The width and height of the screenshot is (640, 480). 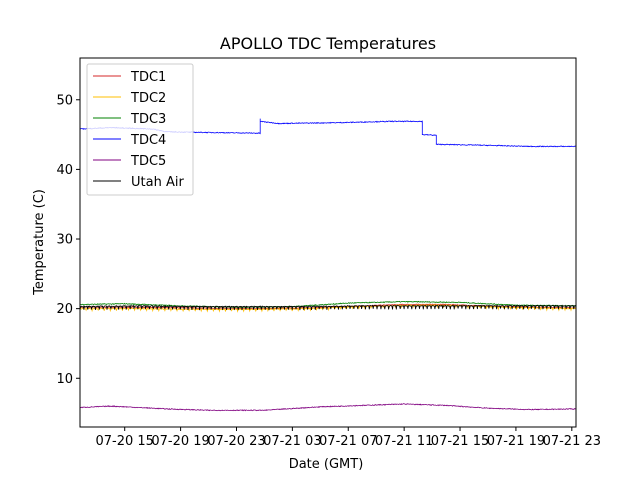 What do you see at coordinates (326, 464) in the screenshot?
I see `x-axis-label: Date (GMT)` at bounding box center [326, 464].